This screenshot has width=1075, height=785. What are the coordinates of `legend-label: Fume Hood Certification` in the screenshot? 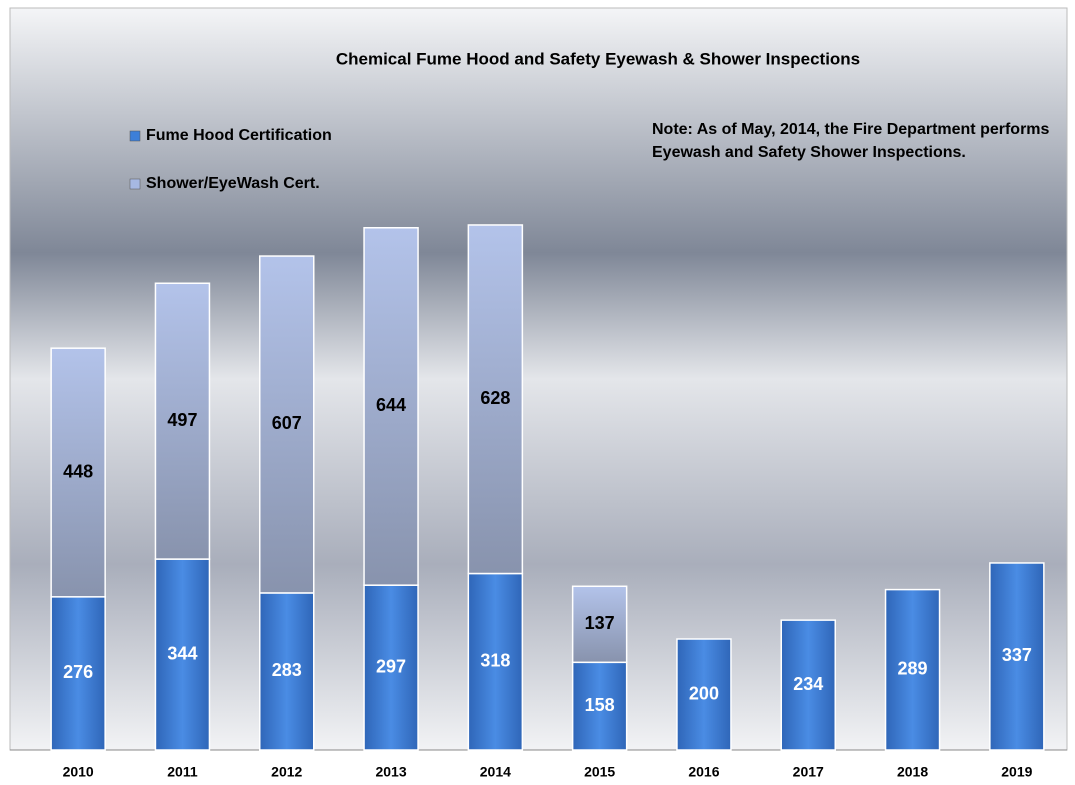 It's located at (239, 135).